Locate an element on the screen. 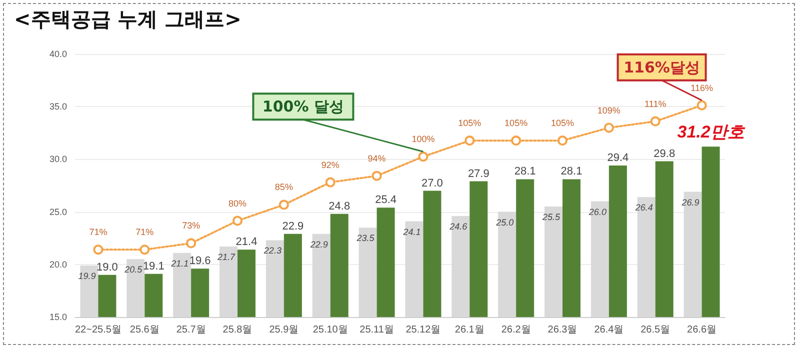 The image size is (800, 351). y-tick-label: 25.0 is located at coordinates (58, 211).